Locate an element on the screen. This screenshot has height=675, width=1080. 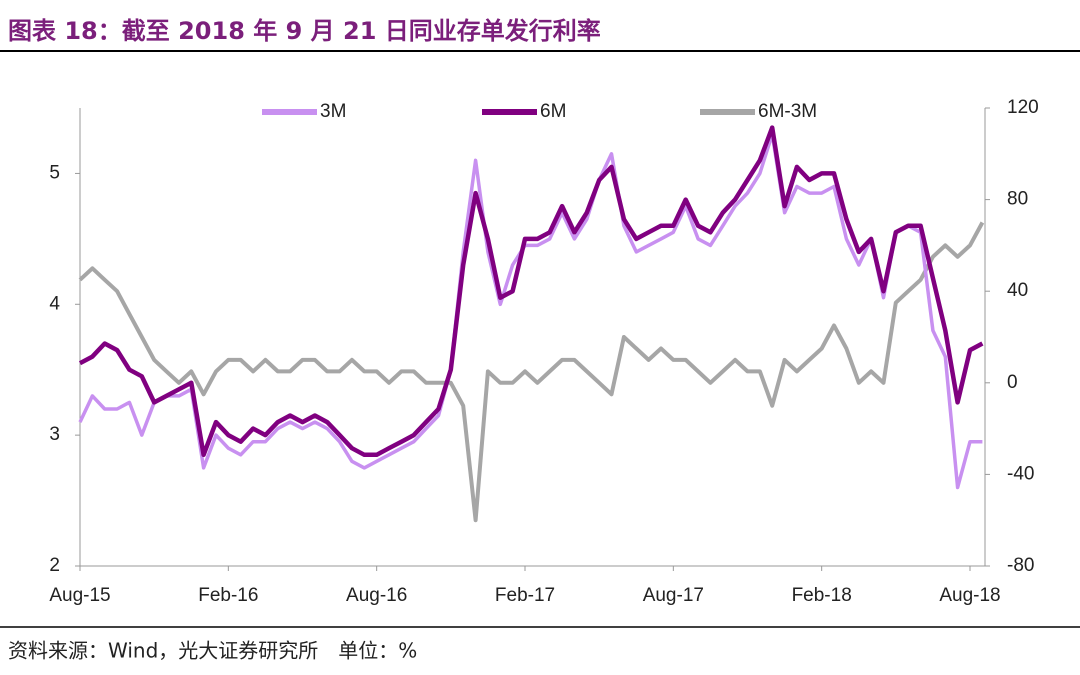
x-tick-label: Aug-15 is located at coordinates (79, 595).